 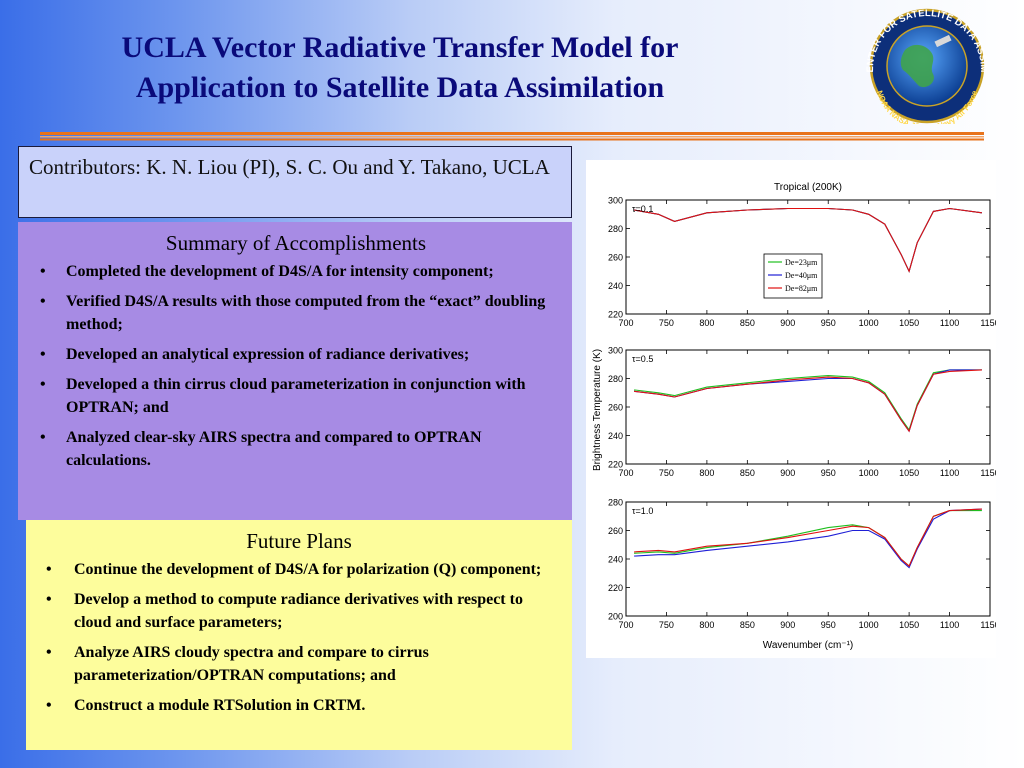 What do you see at coordinates (801, 262) in the screenshot?
I see `legend-entry: De=23μm` at bounding box center [801, 262].